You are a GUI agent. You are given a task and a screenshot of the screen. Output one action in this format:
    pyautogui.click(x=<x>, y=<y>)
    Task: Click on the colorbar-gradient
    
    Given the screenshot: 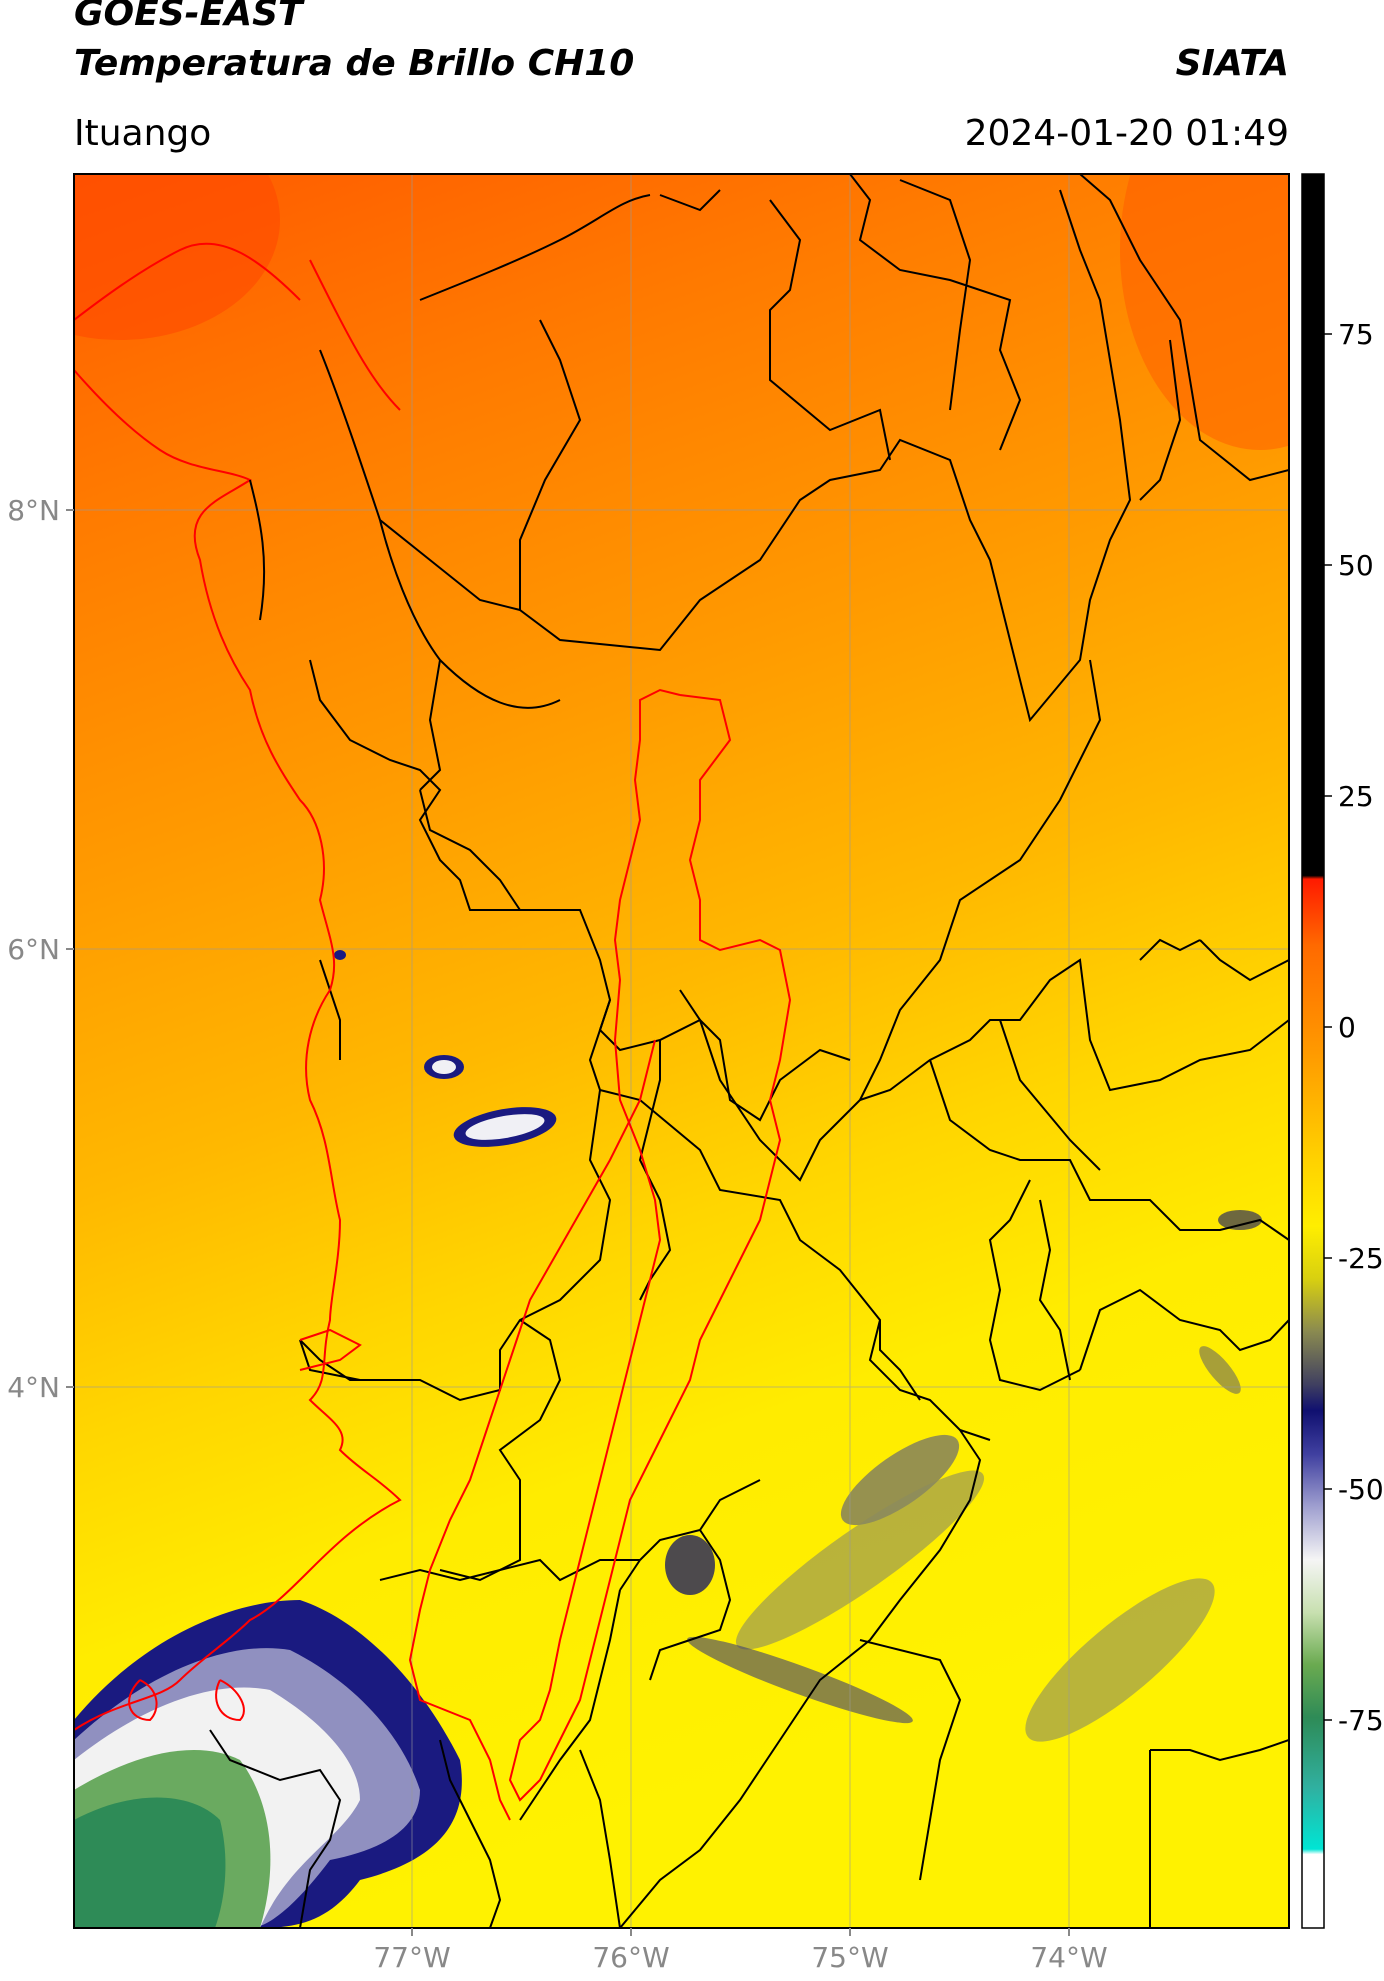 What is the action you would take?
    pyautogui.click(x=1313, y=1051)
    